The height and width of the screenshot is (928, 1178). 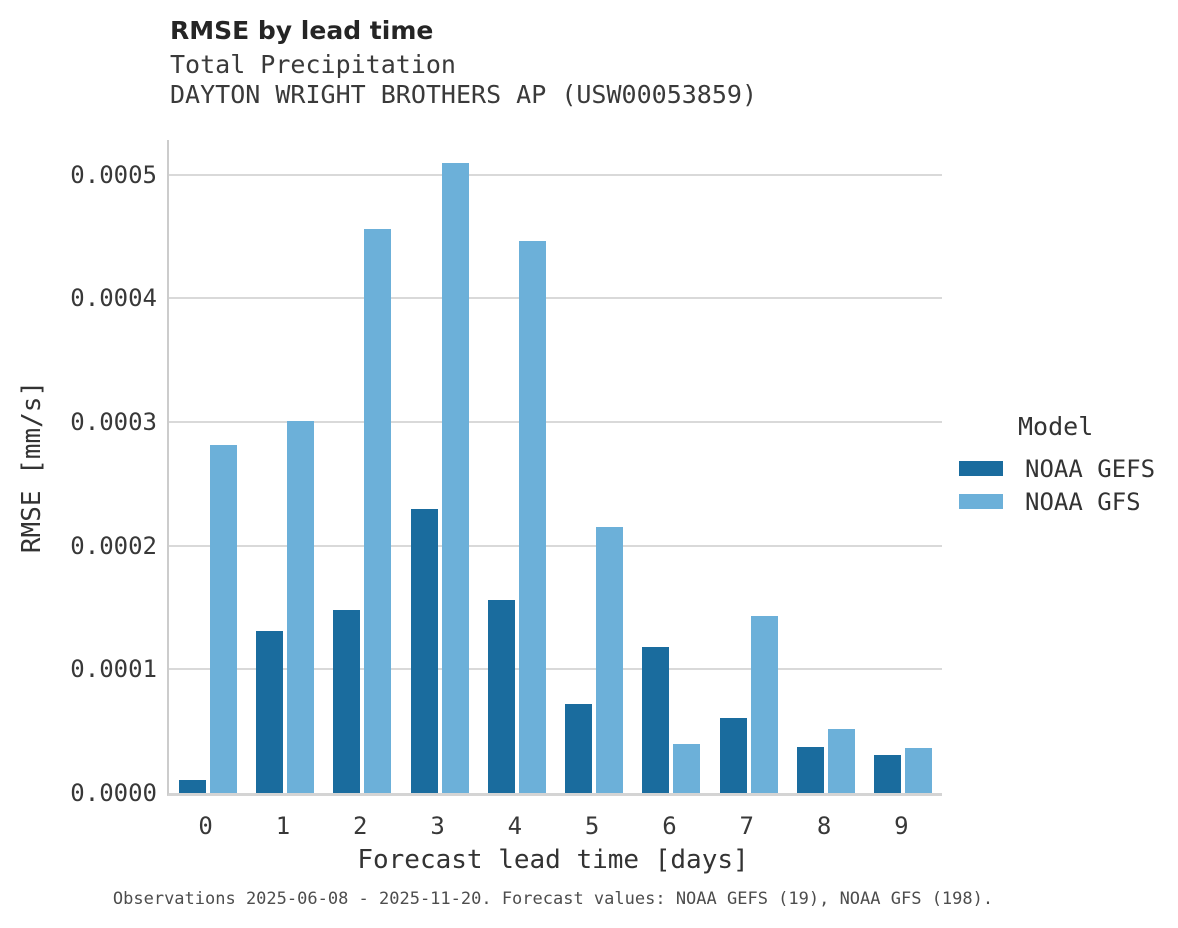 What do you see at coordinates (981, 501) in the screenshot?
I see `legend-swatch-noaa-gfs` at bounding box center [981, 501].